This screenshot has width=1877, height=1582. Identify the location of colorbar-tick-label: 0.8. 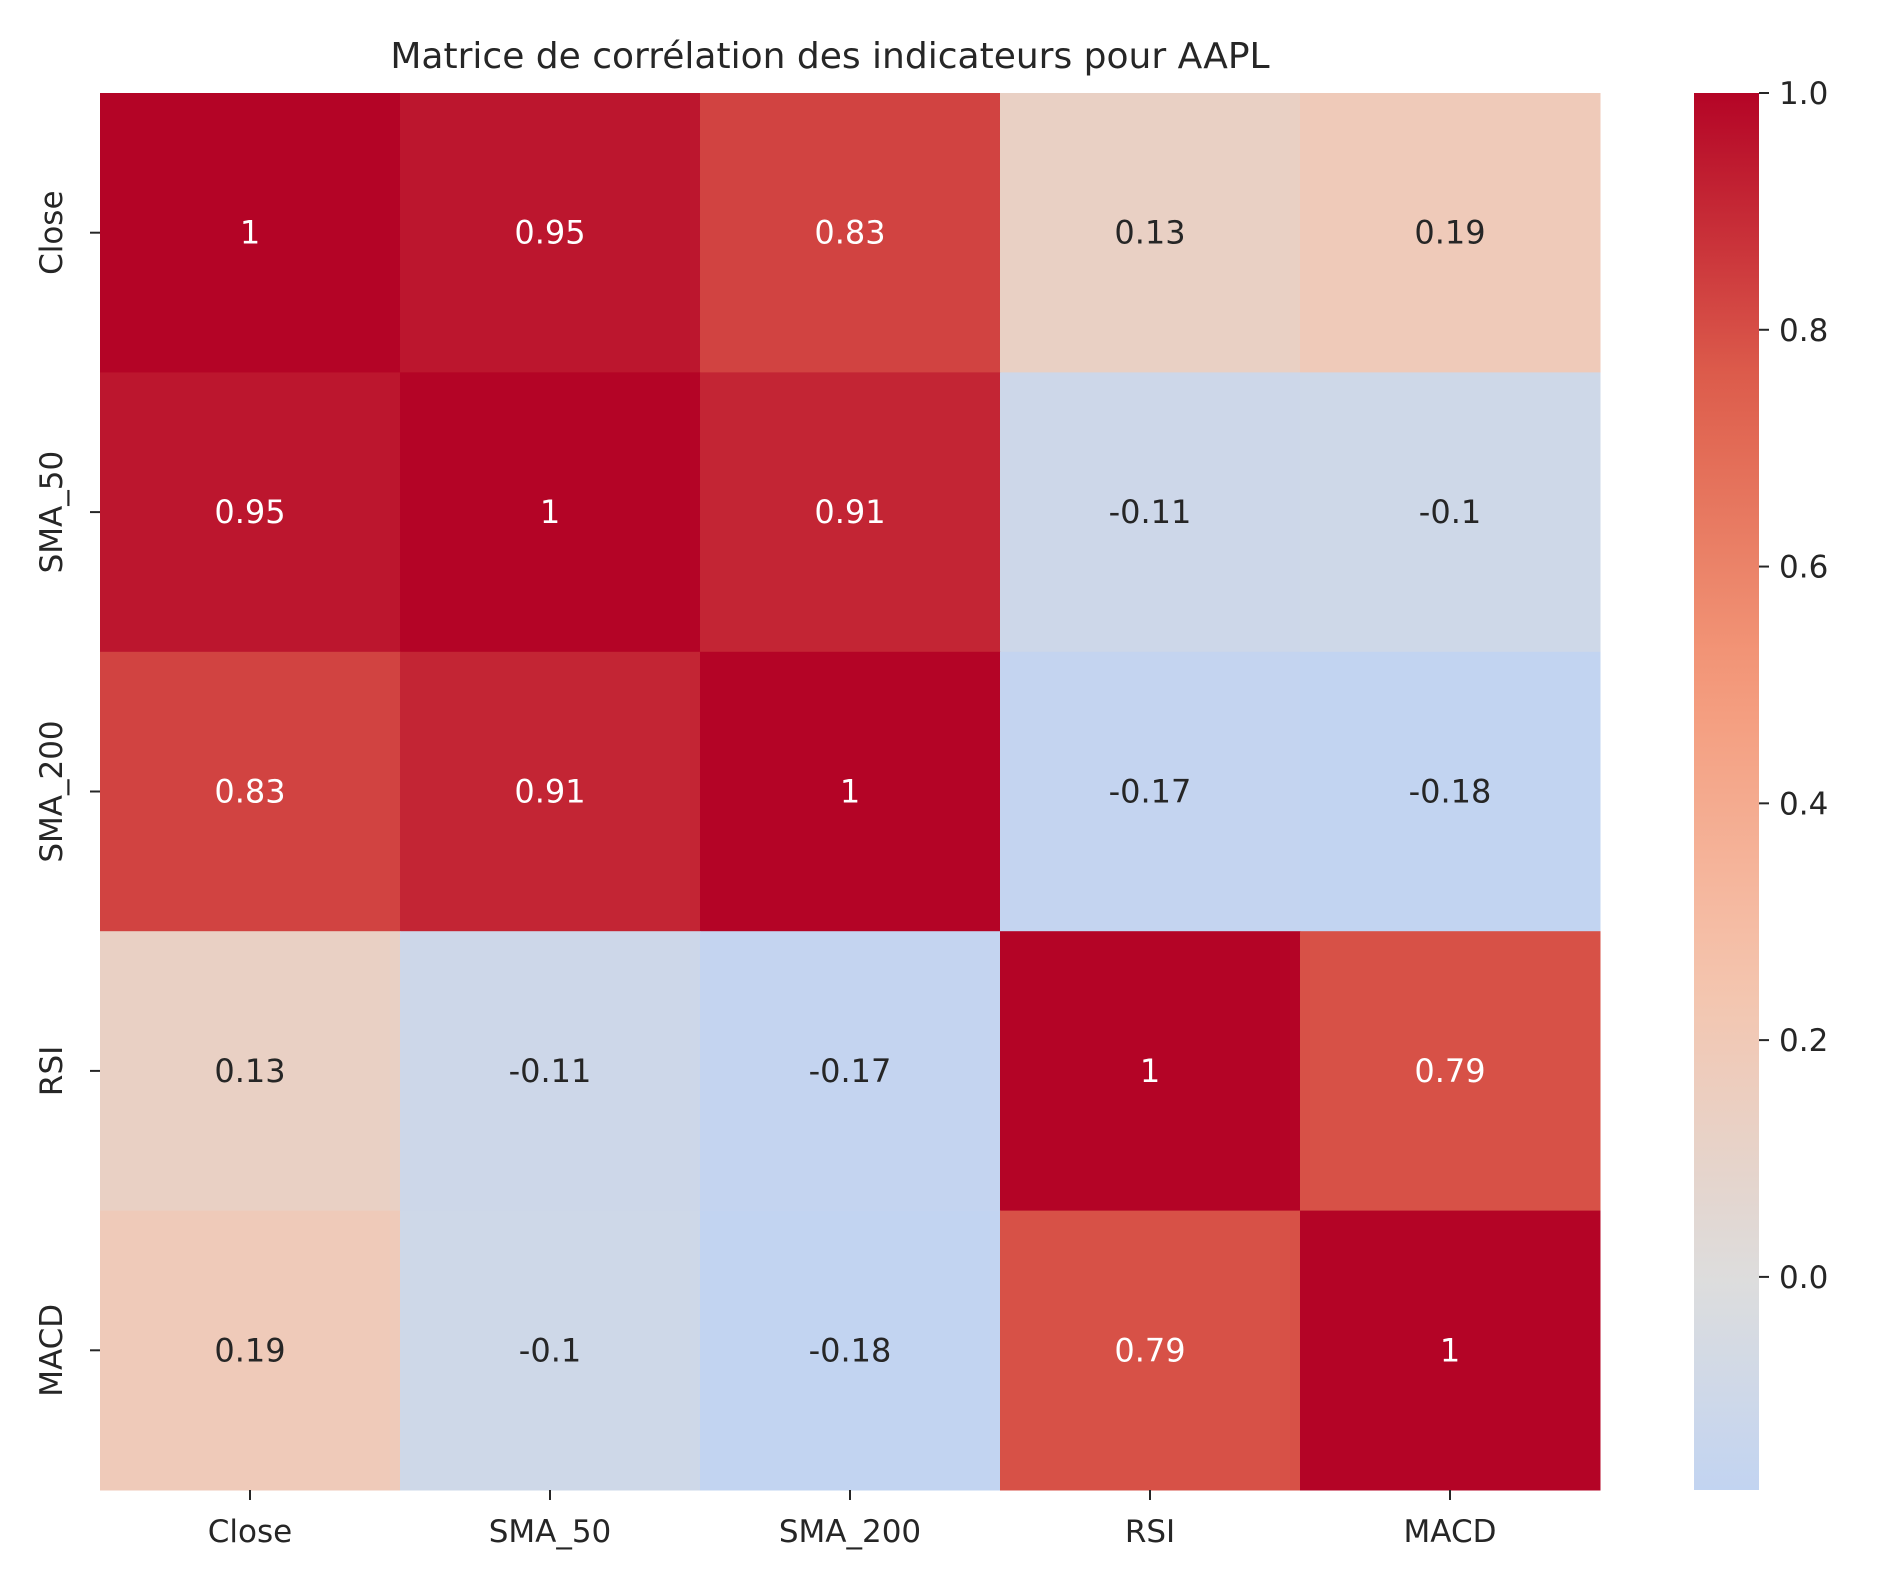
(1803, 331).